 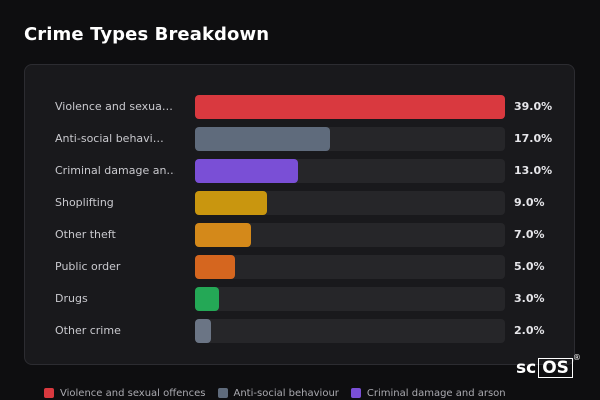 I want to click on bar-value-label: 13.0%, so click(x=533, y=170).